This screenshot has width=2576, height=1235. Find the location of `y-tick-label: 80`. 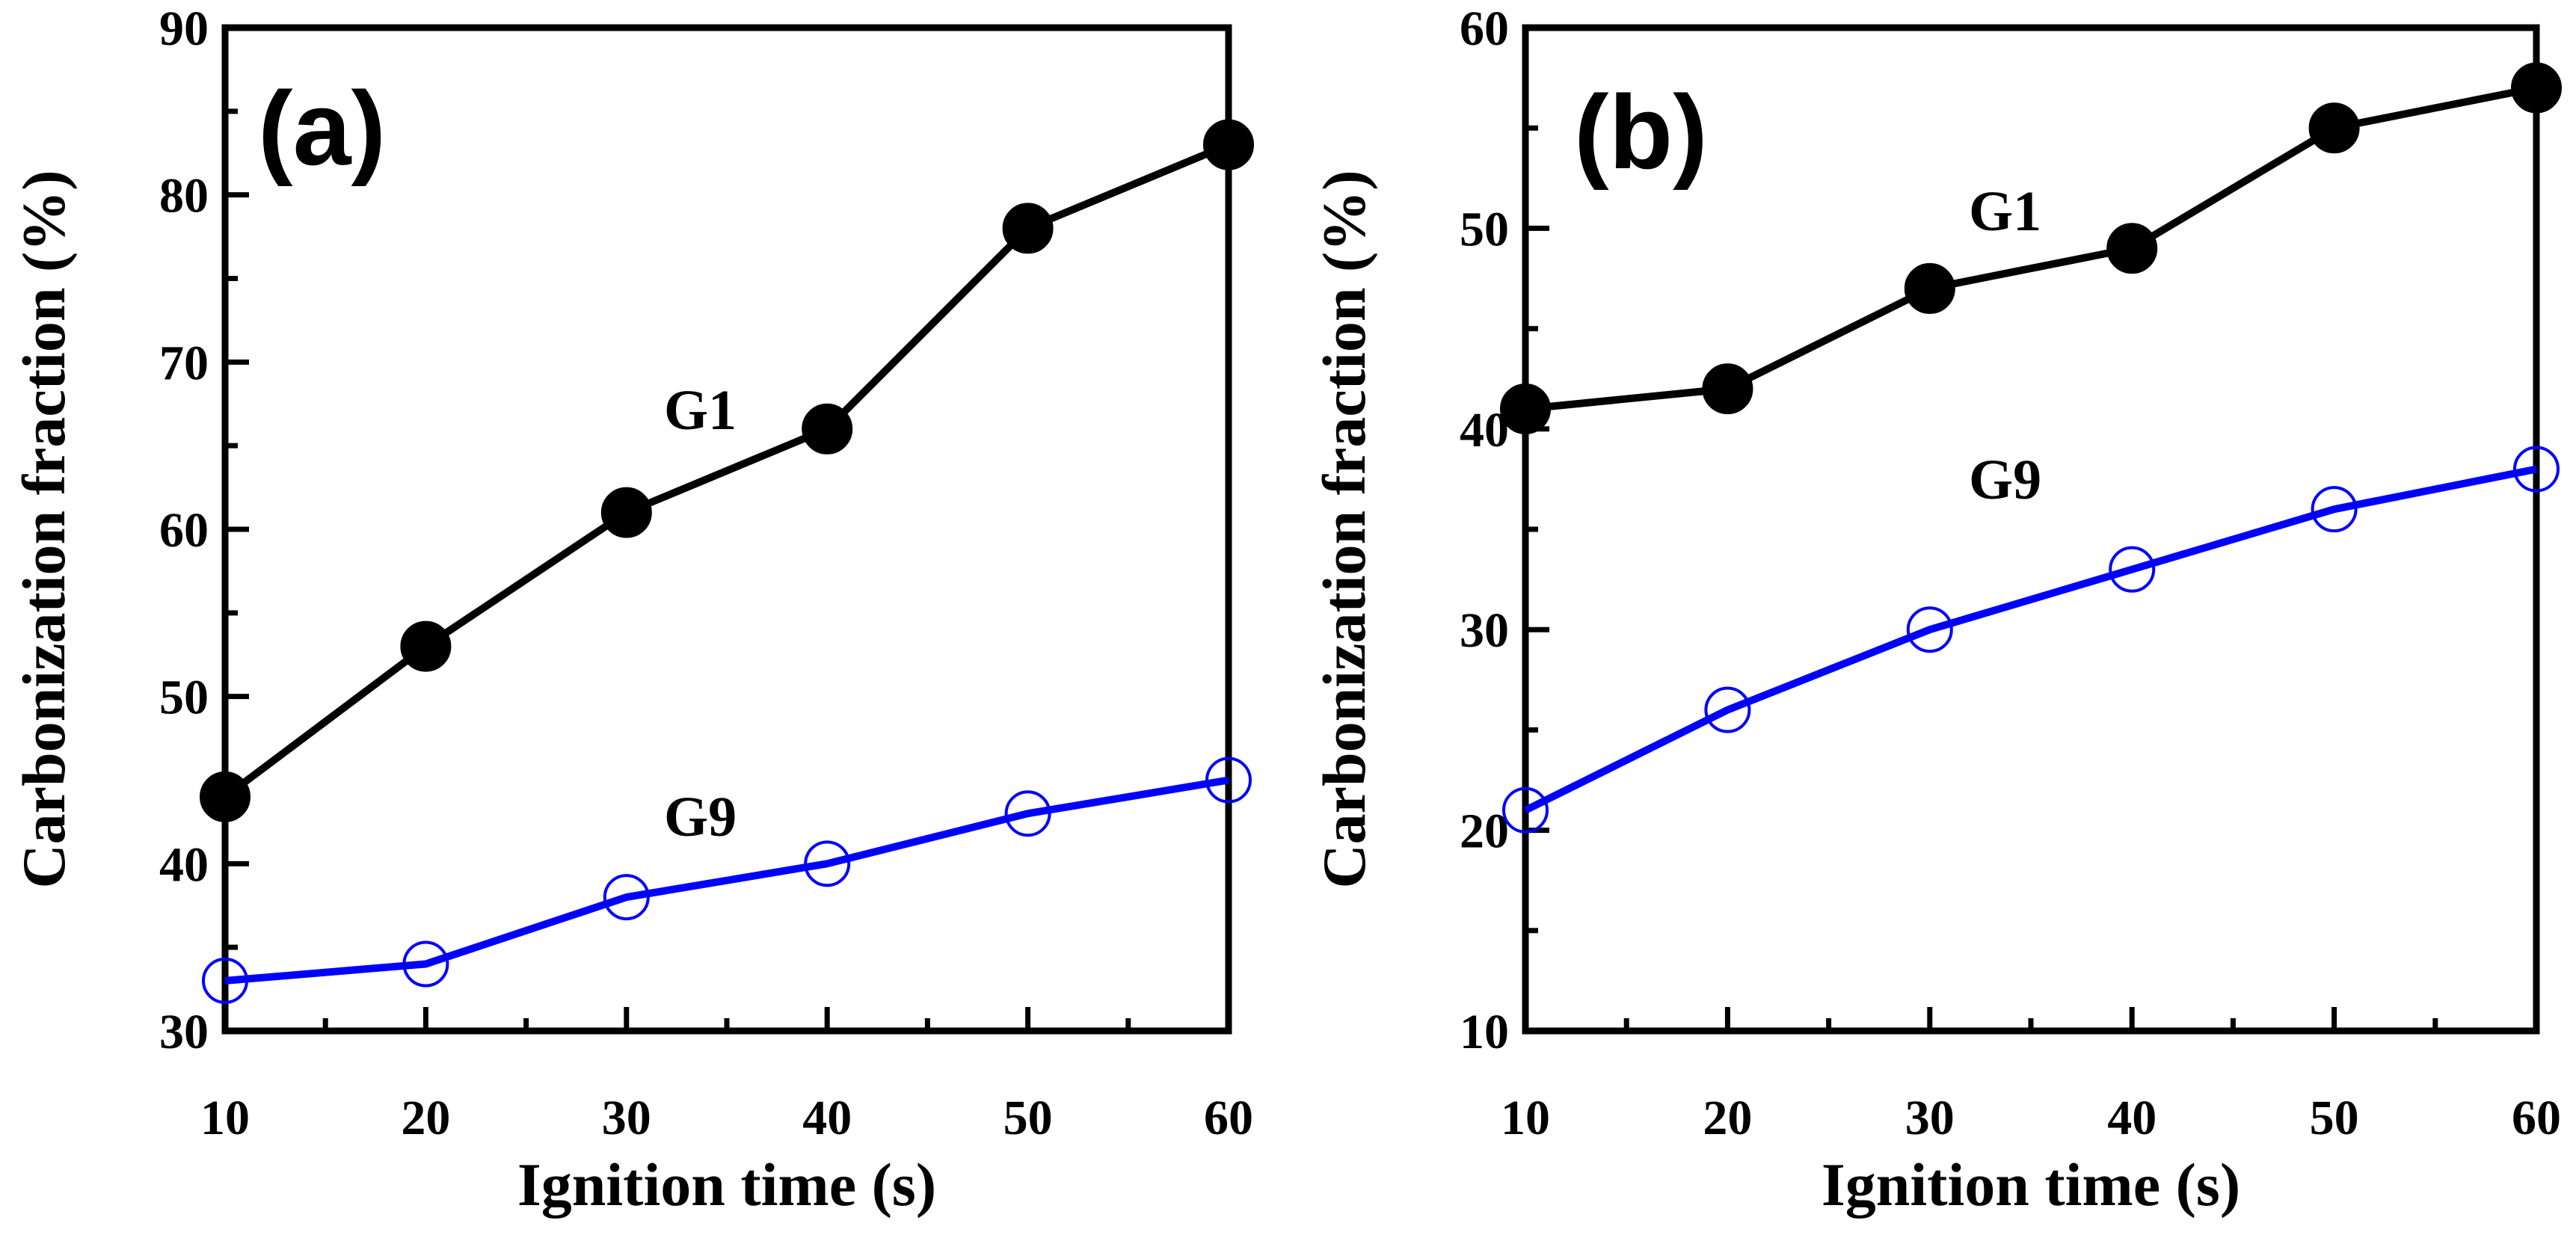

y-tick-label: 80 is located at coordinates (184, 196).